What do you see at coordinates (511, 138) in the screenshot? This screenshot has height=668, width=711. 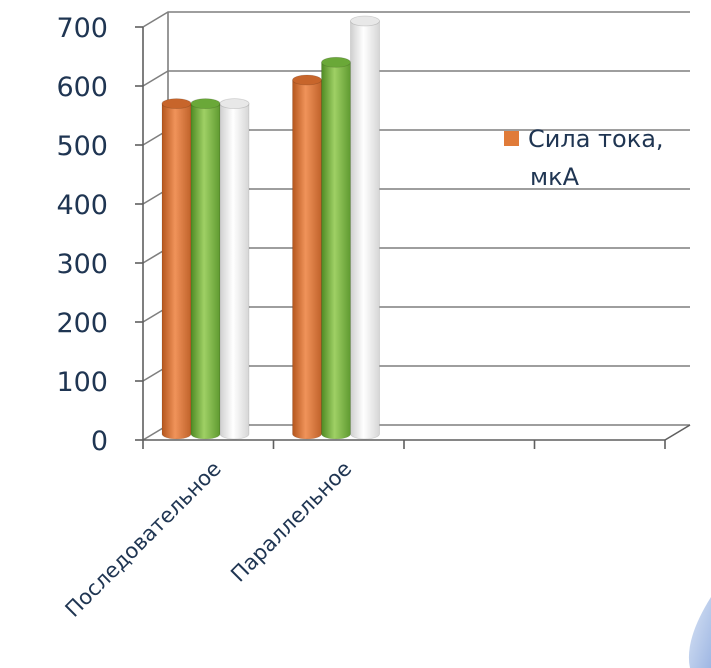 I see `legend-swatch` at bounding box center [511, 138].